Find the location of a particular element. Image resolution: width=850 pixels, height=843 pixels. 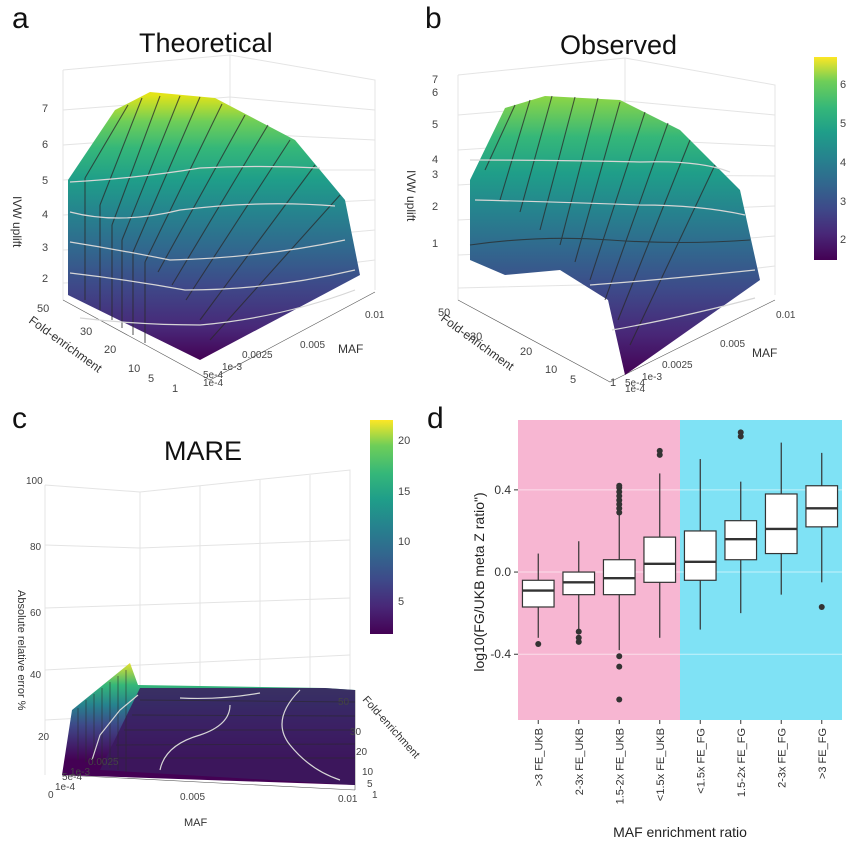

panel-b-x-label: Fold-enrichment is located at coordinates (477, 342).